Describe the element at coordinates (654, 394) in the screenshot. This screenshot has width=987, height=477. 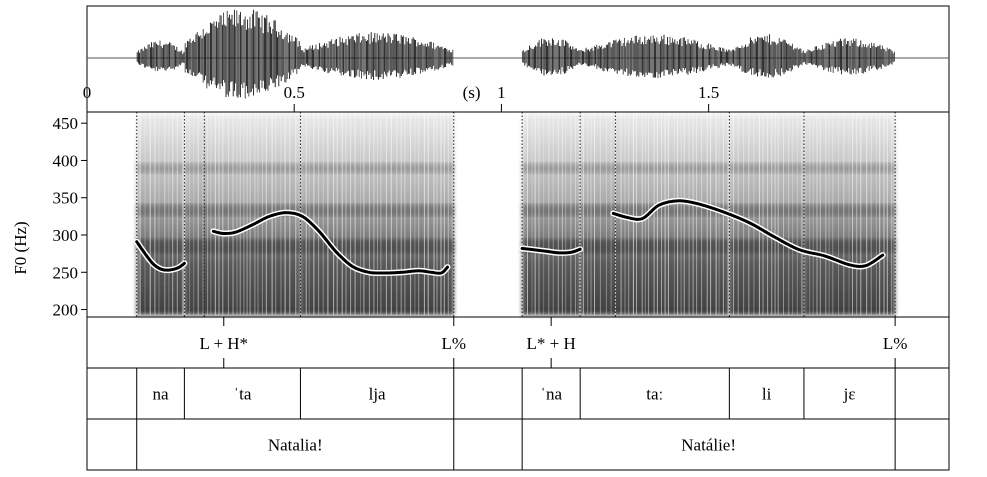
I see `syllable-label: taː` at that location.